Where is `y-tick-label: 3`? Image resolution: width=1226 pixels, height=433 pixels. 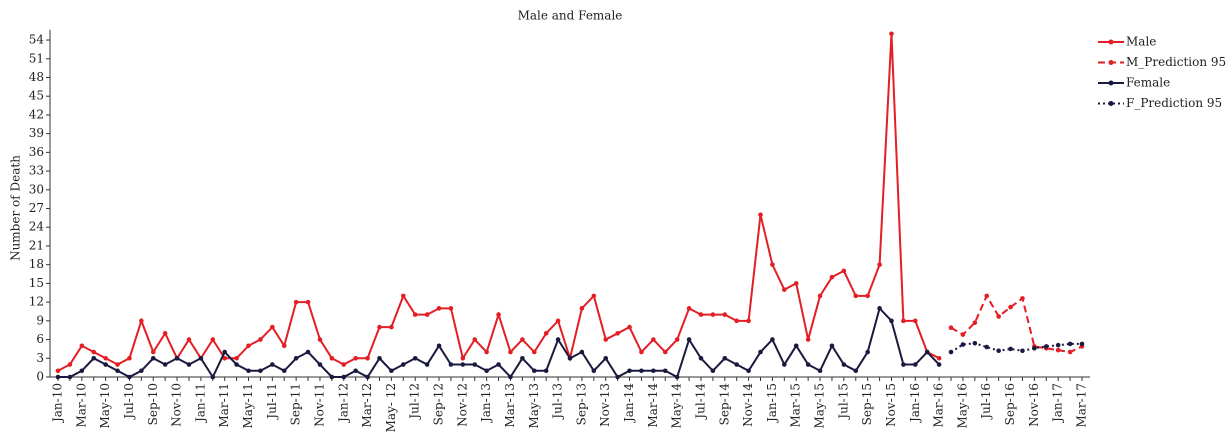 y-tick-label: 3 is located at coordinates (40, 358).